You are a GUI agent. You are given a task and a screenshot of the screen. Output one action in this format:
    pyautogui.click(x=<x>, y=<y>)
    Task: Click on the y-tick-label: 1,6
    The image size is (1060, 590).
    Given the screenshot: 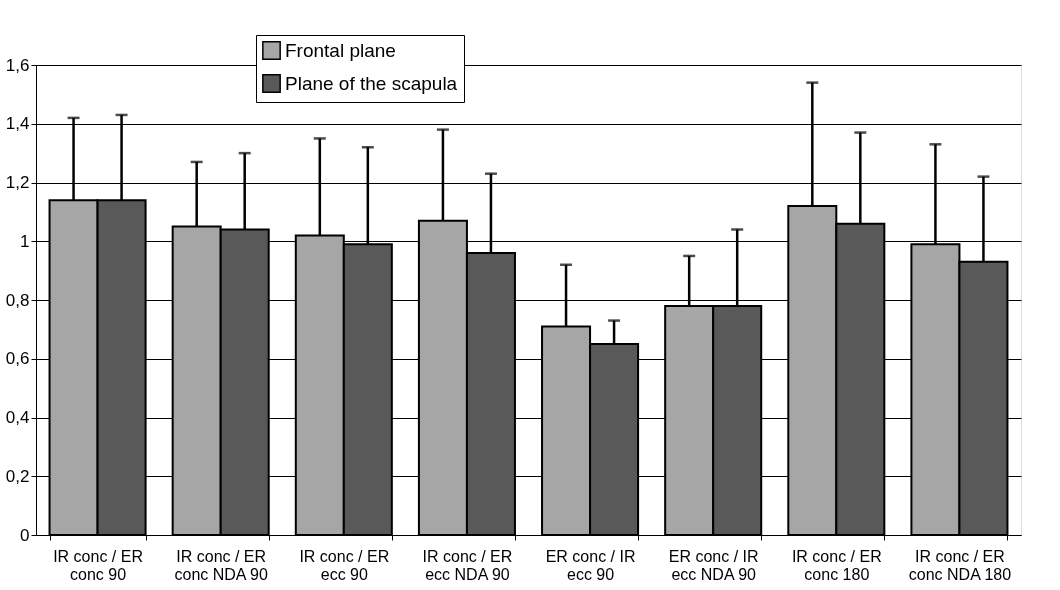 What is the action you would take?
    pyautogui.click(x=17, y=65)
    